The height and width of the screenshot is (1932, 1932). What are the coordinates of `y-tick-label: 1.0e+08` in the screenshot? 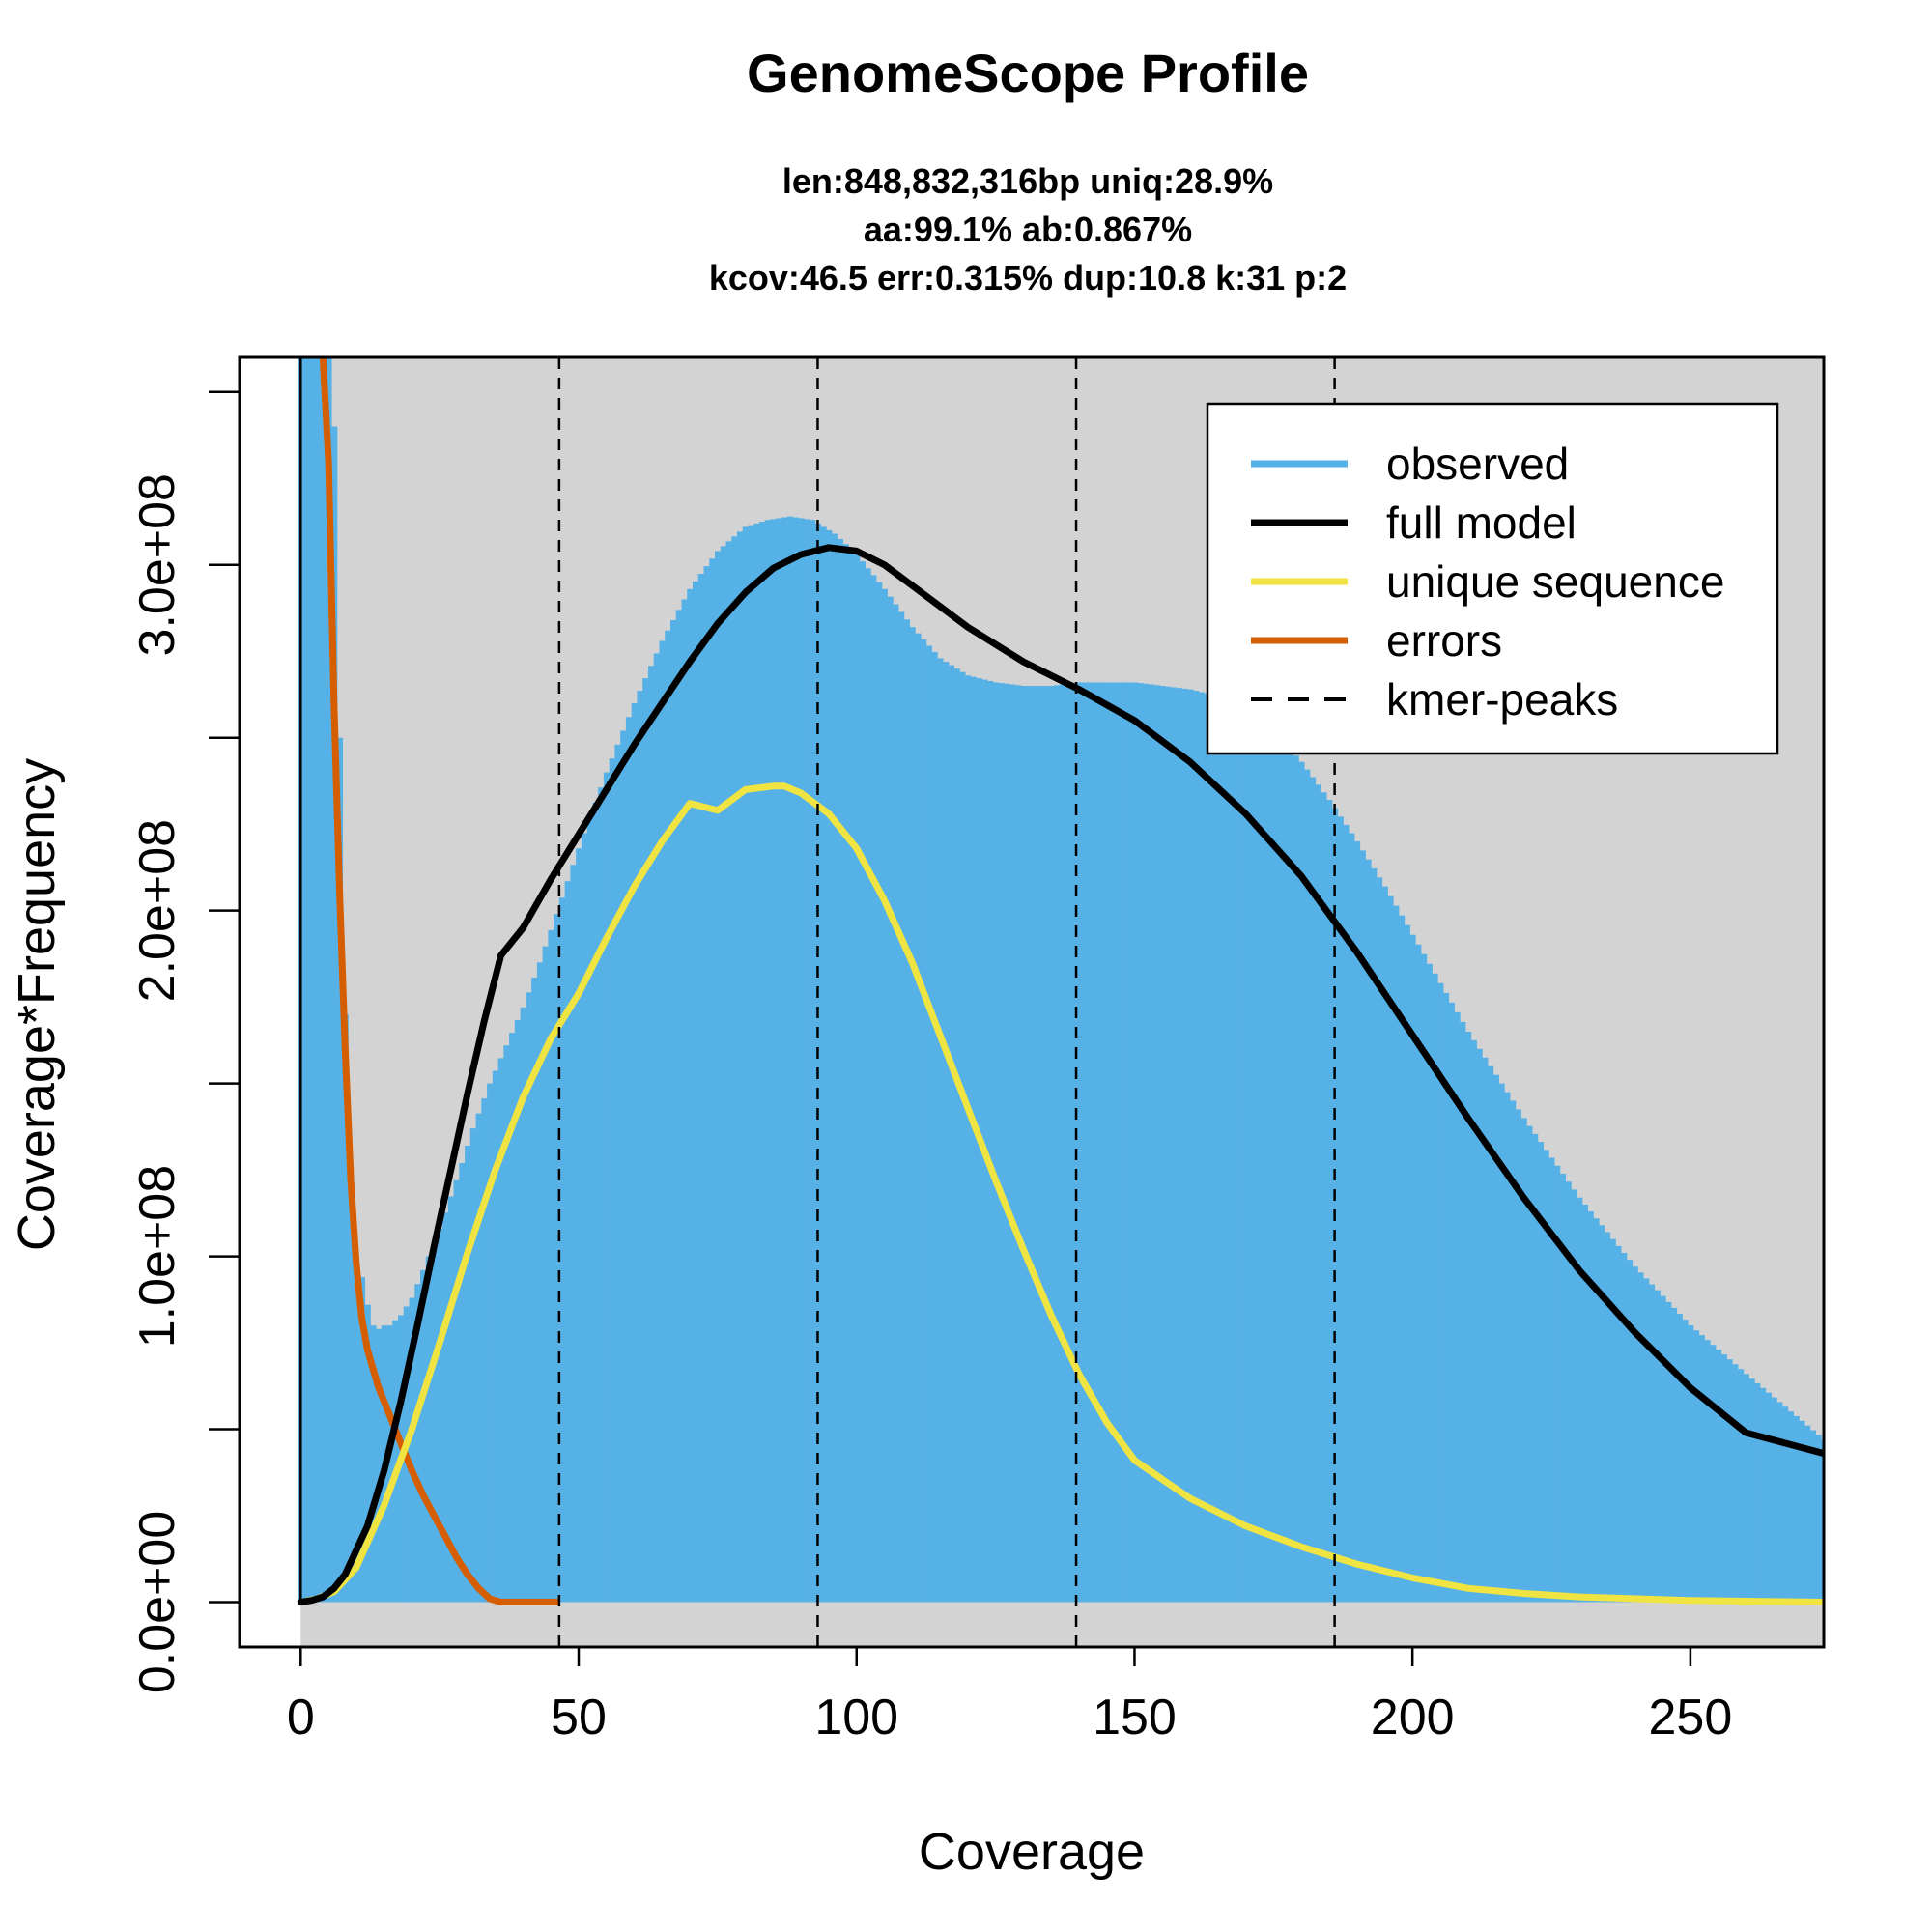 It's located at (157, 1256).